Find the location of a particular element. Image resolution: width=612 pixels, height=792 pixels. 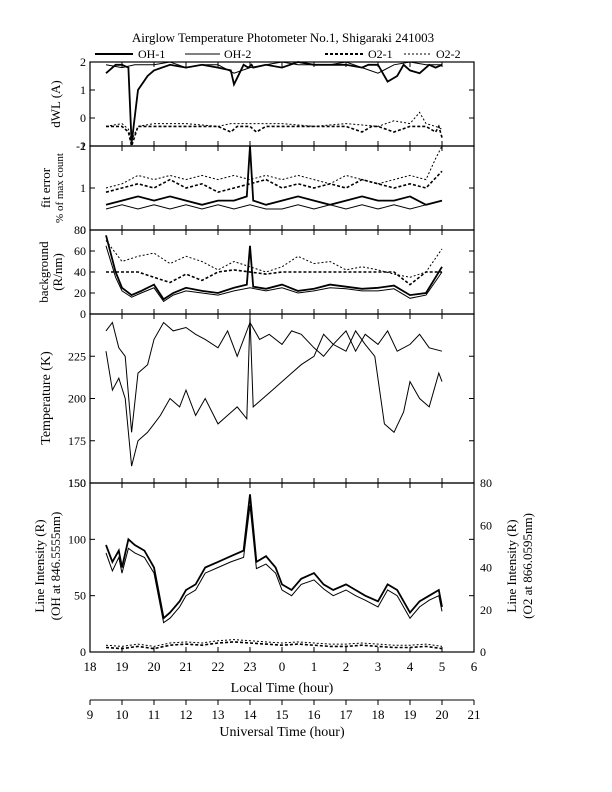

panel-dwl-frame is located at coordinates (282, 104).